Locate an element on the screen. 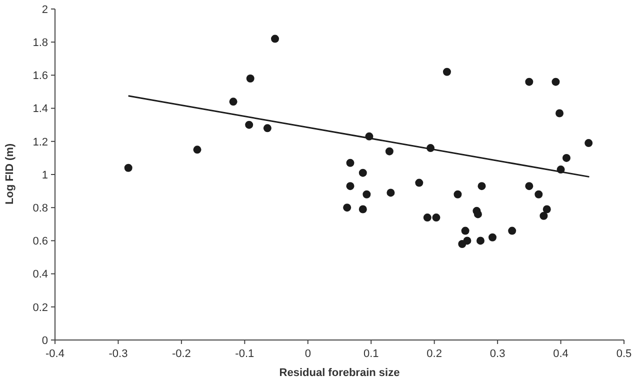 This screenshot has height=386, width=637. y-axis-title: Log FID (m) is located at coordinates (10, 174).